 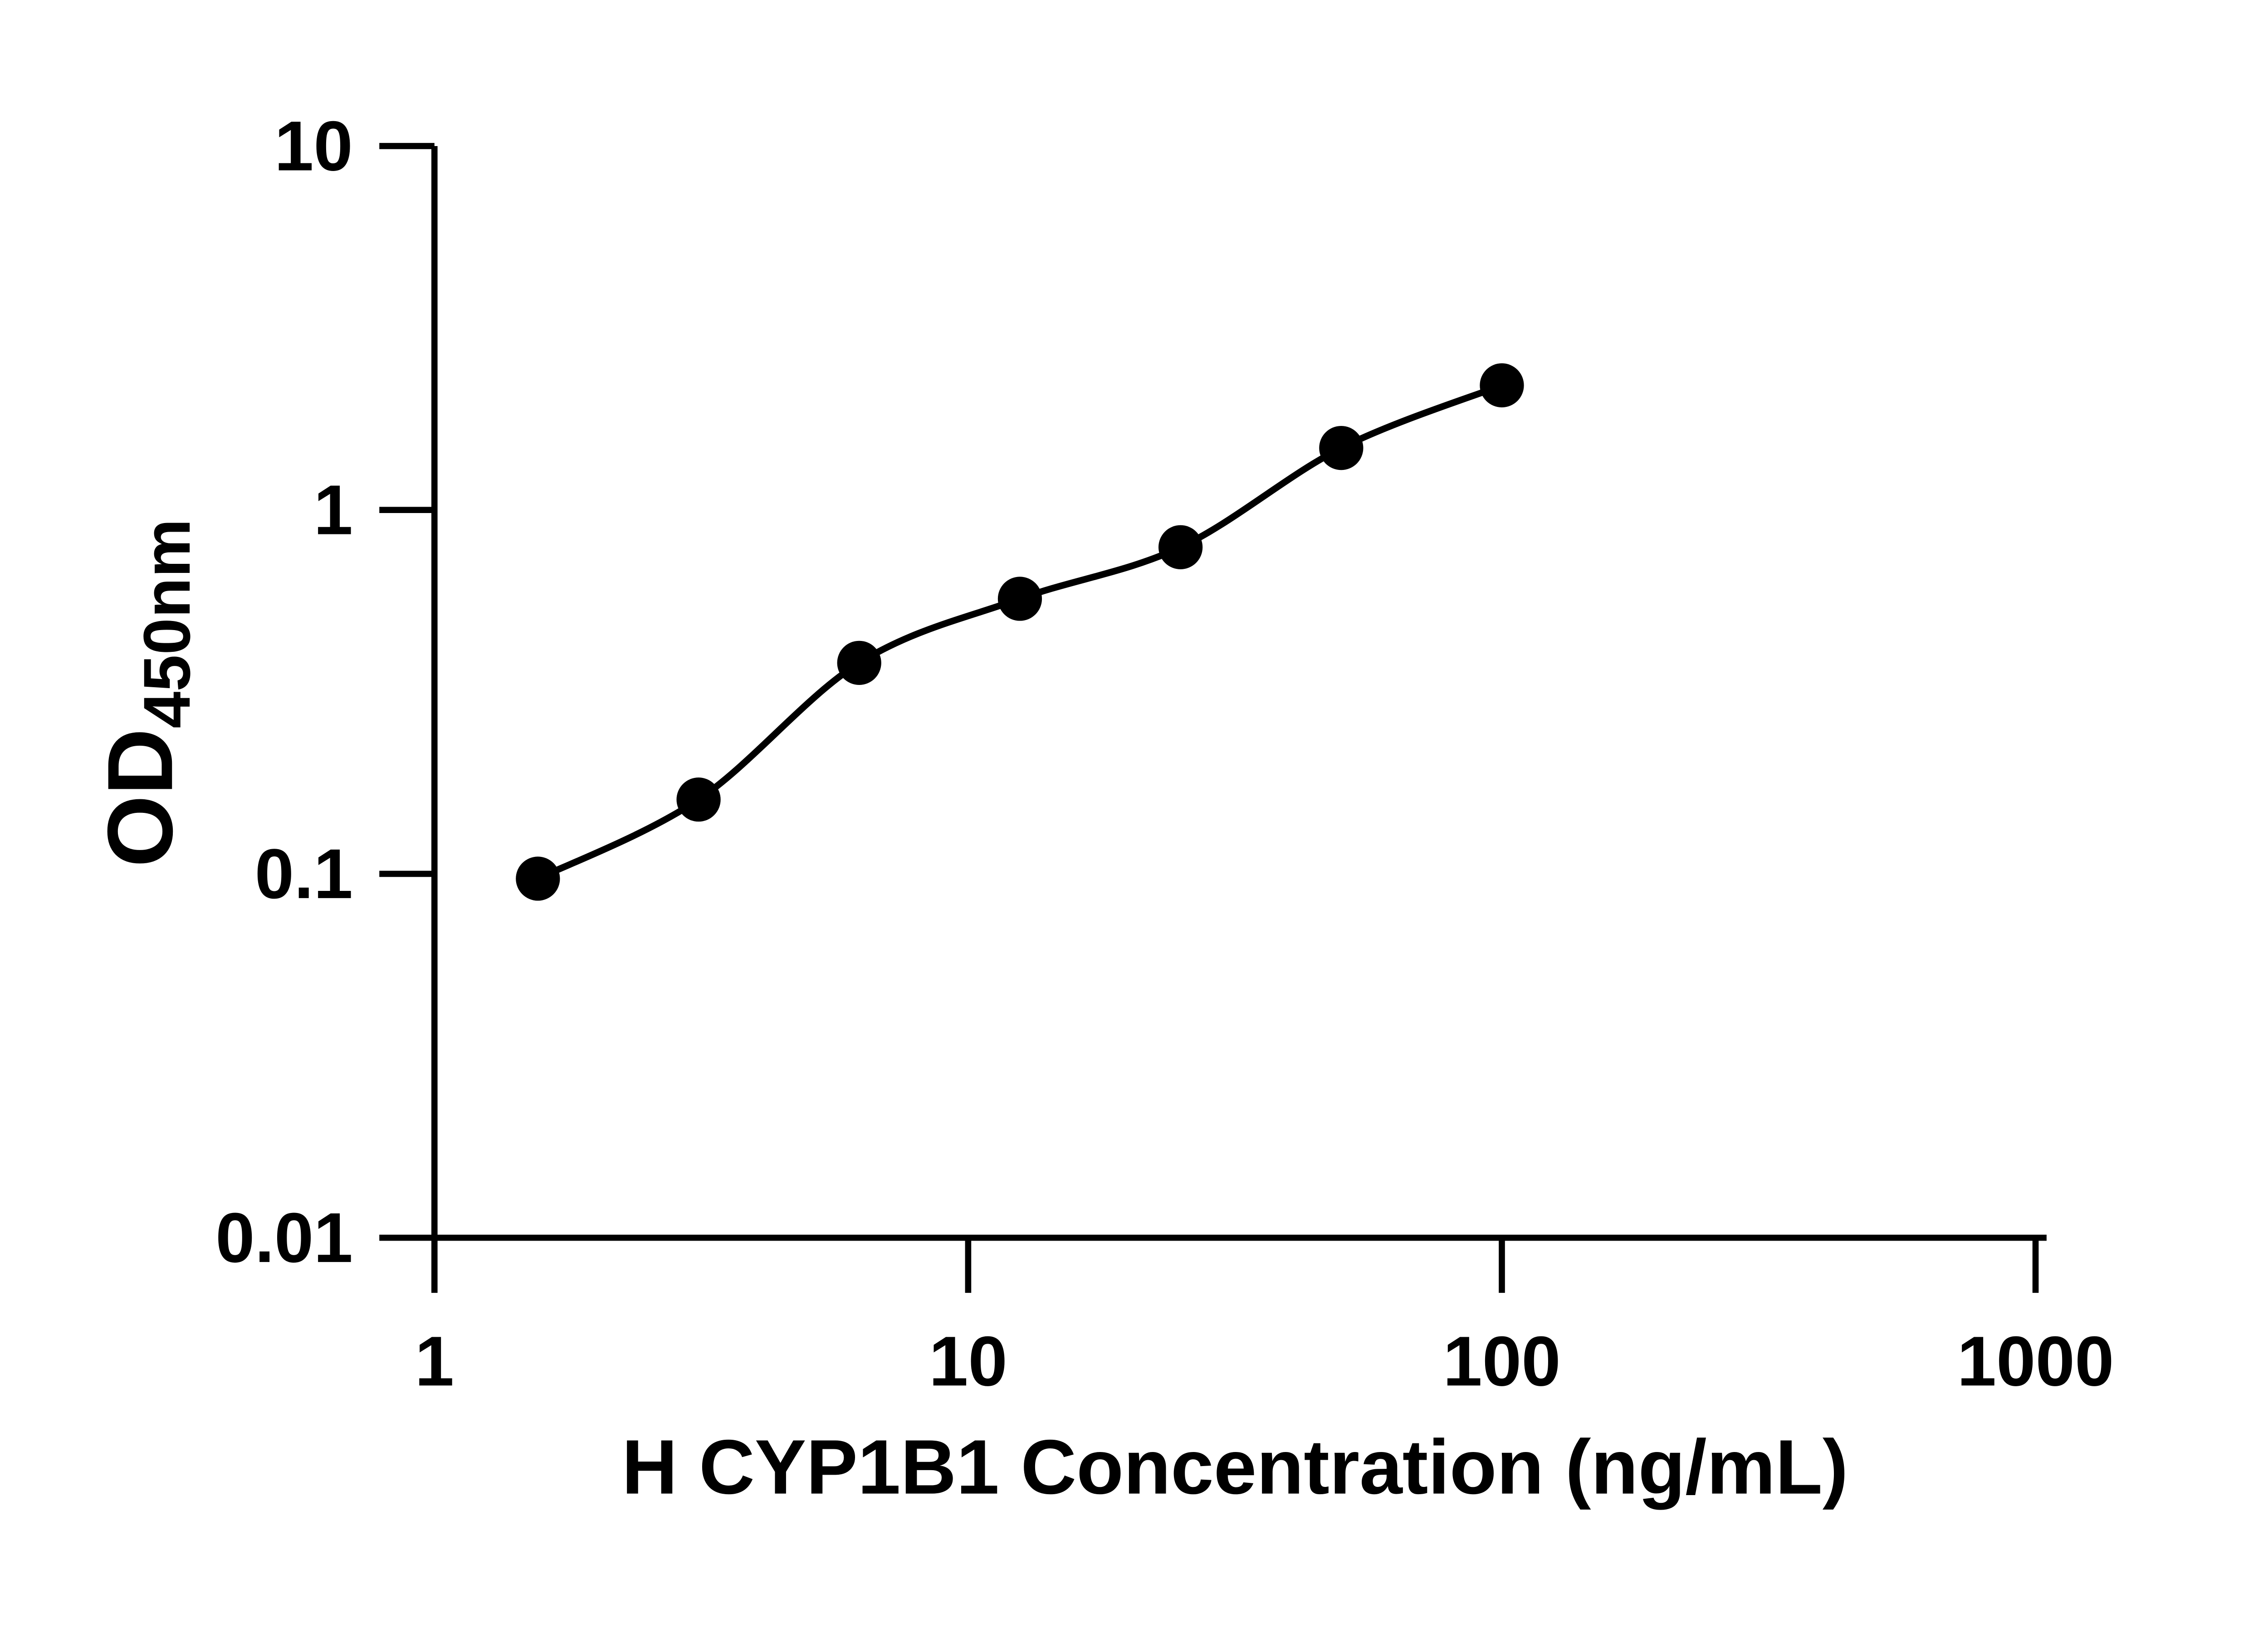 What do you see at coordinates (313, 145) in the screenshot?
I see `y-tick-label: 10` at bounding box center [313, 145].